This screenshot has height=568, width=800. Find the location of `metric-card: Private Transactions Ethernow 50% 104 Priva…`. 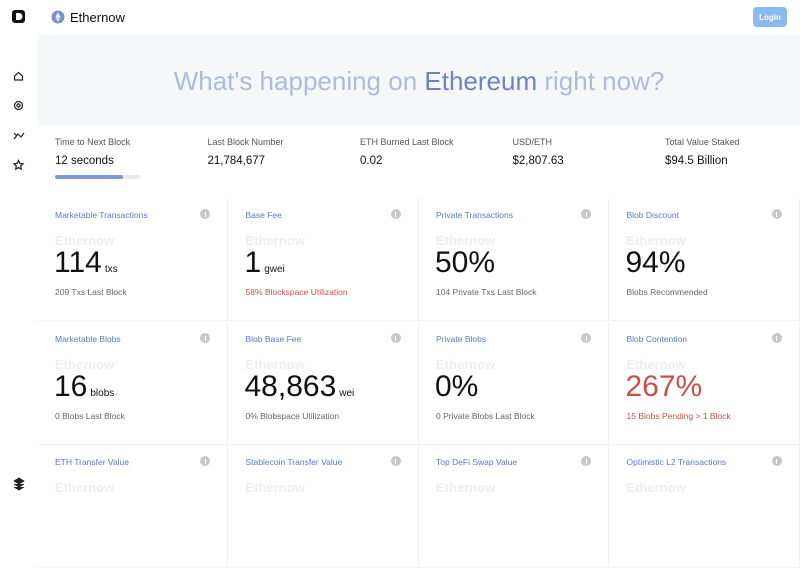

metric-card: Private Transactions Ethernow 50% 104 Priva… is located at coordinates (514, 259).